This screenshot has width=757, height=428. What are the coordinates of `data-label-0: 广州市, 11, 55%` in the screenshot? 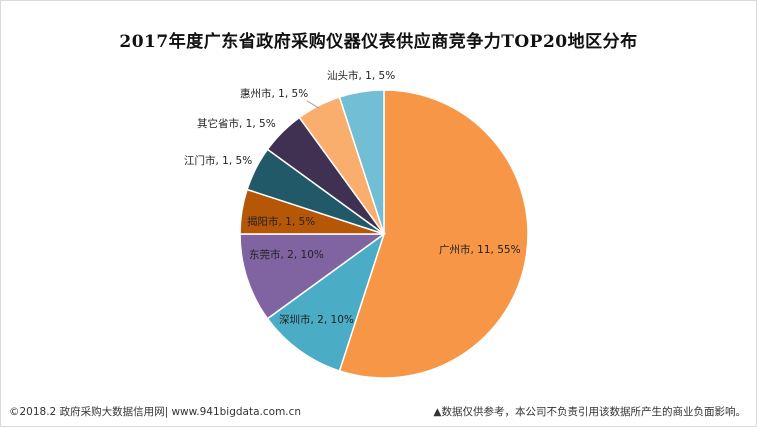 It's located at (480, 249).